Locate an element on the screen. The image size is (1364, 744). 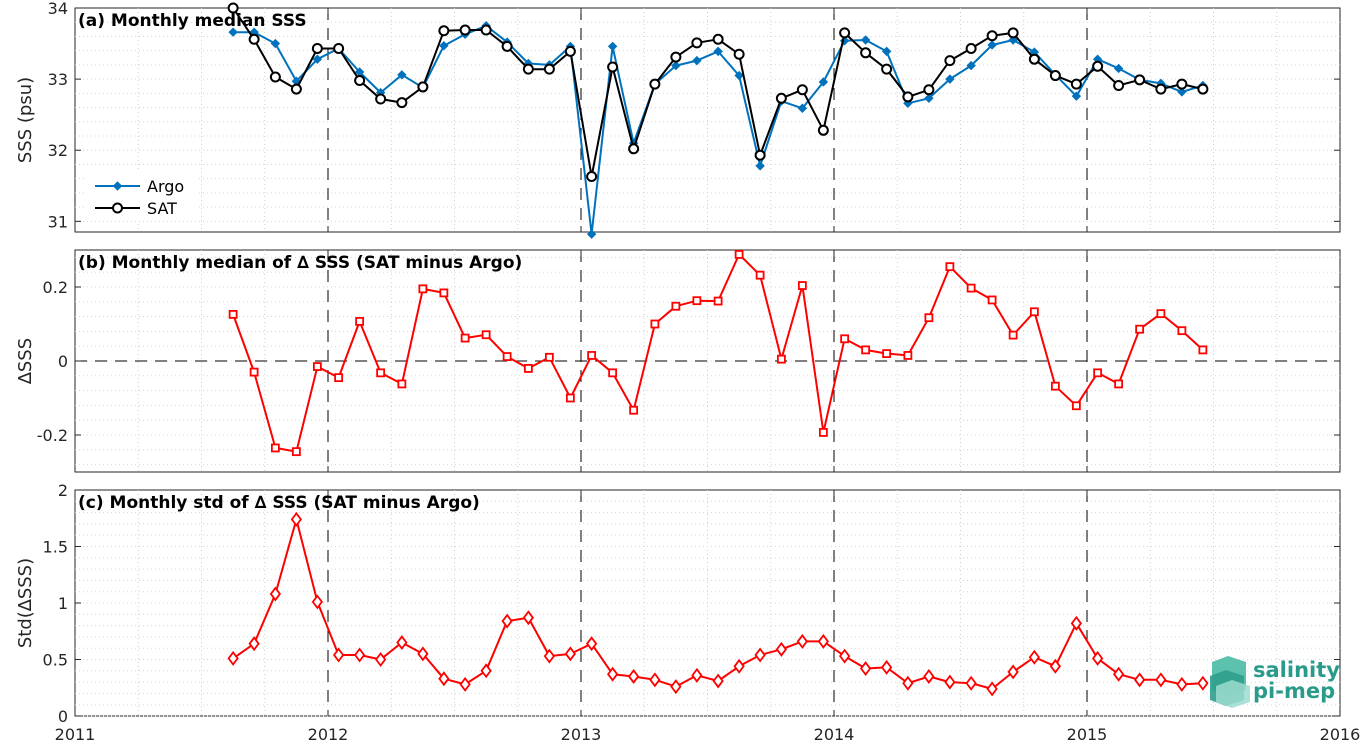
x-axis-tick-labels: 2011 2012 2013 2014 2015 2016 is located at coordinates (708, 734).